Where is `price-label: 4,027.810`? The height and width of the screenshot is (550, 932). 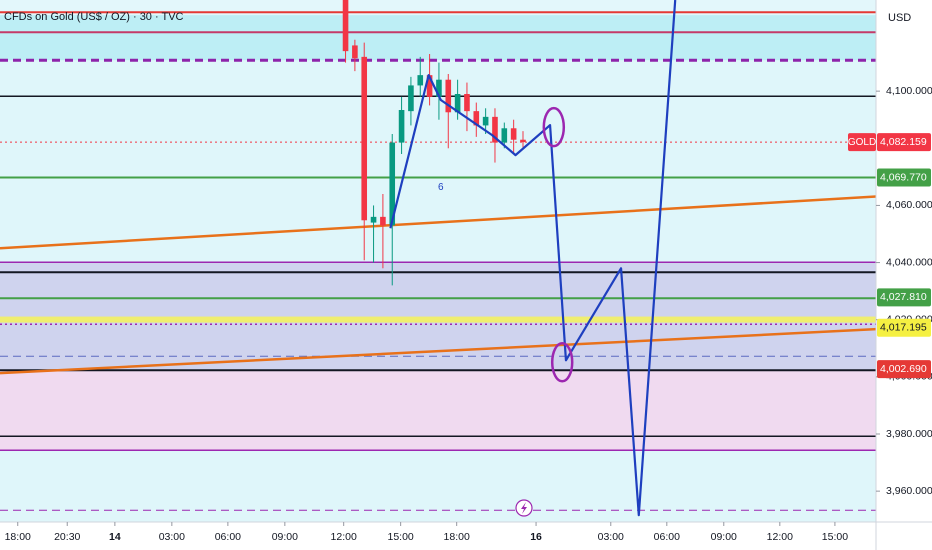
price-label: 4,027.810 is located at coordinates (903, 297).